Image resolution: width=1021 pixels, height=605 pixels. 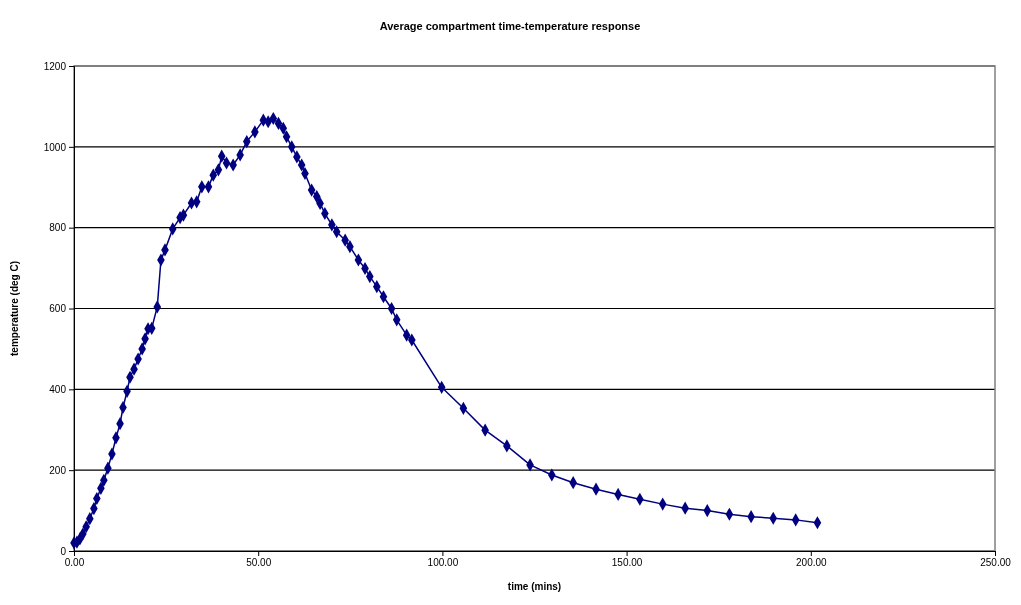 I want to click on y-tick-label: 400, so click(x=58, y=390).